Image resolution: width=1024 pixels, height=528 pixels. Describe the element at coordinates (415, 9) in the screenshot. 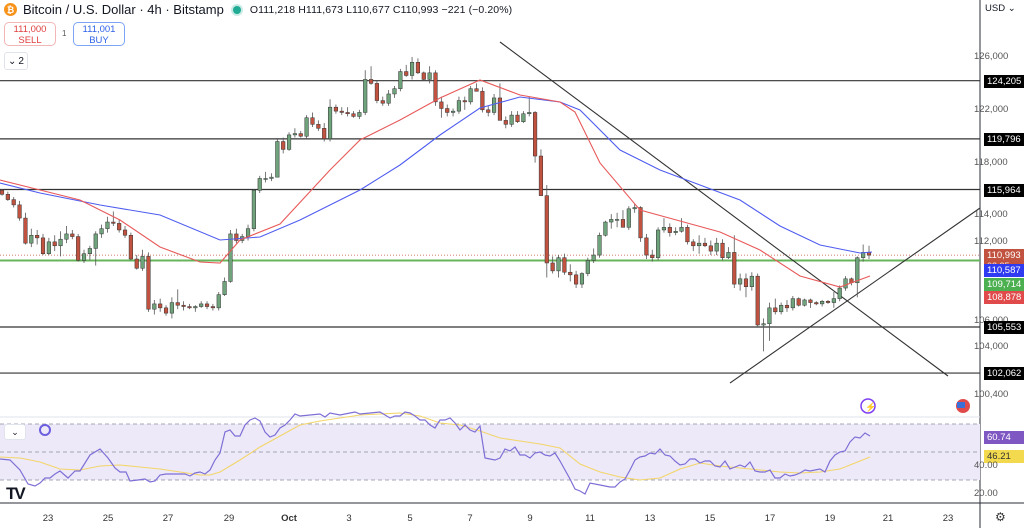

I see `close-value: C110,993` at that location.